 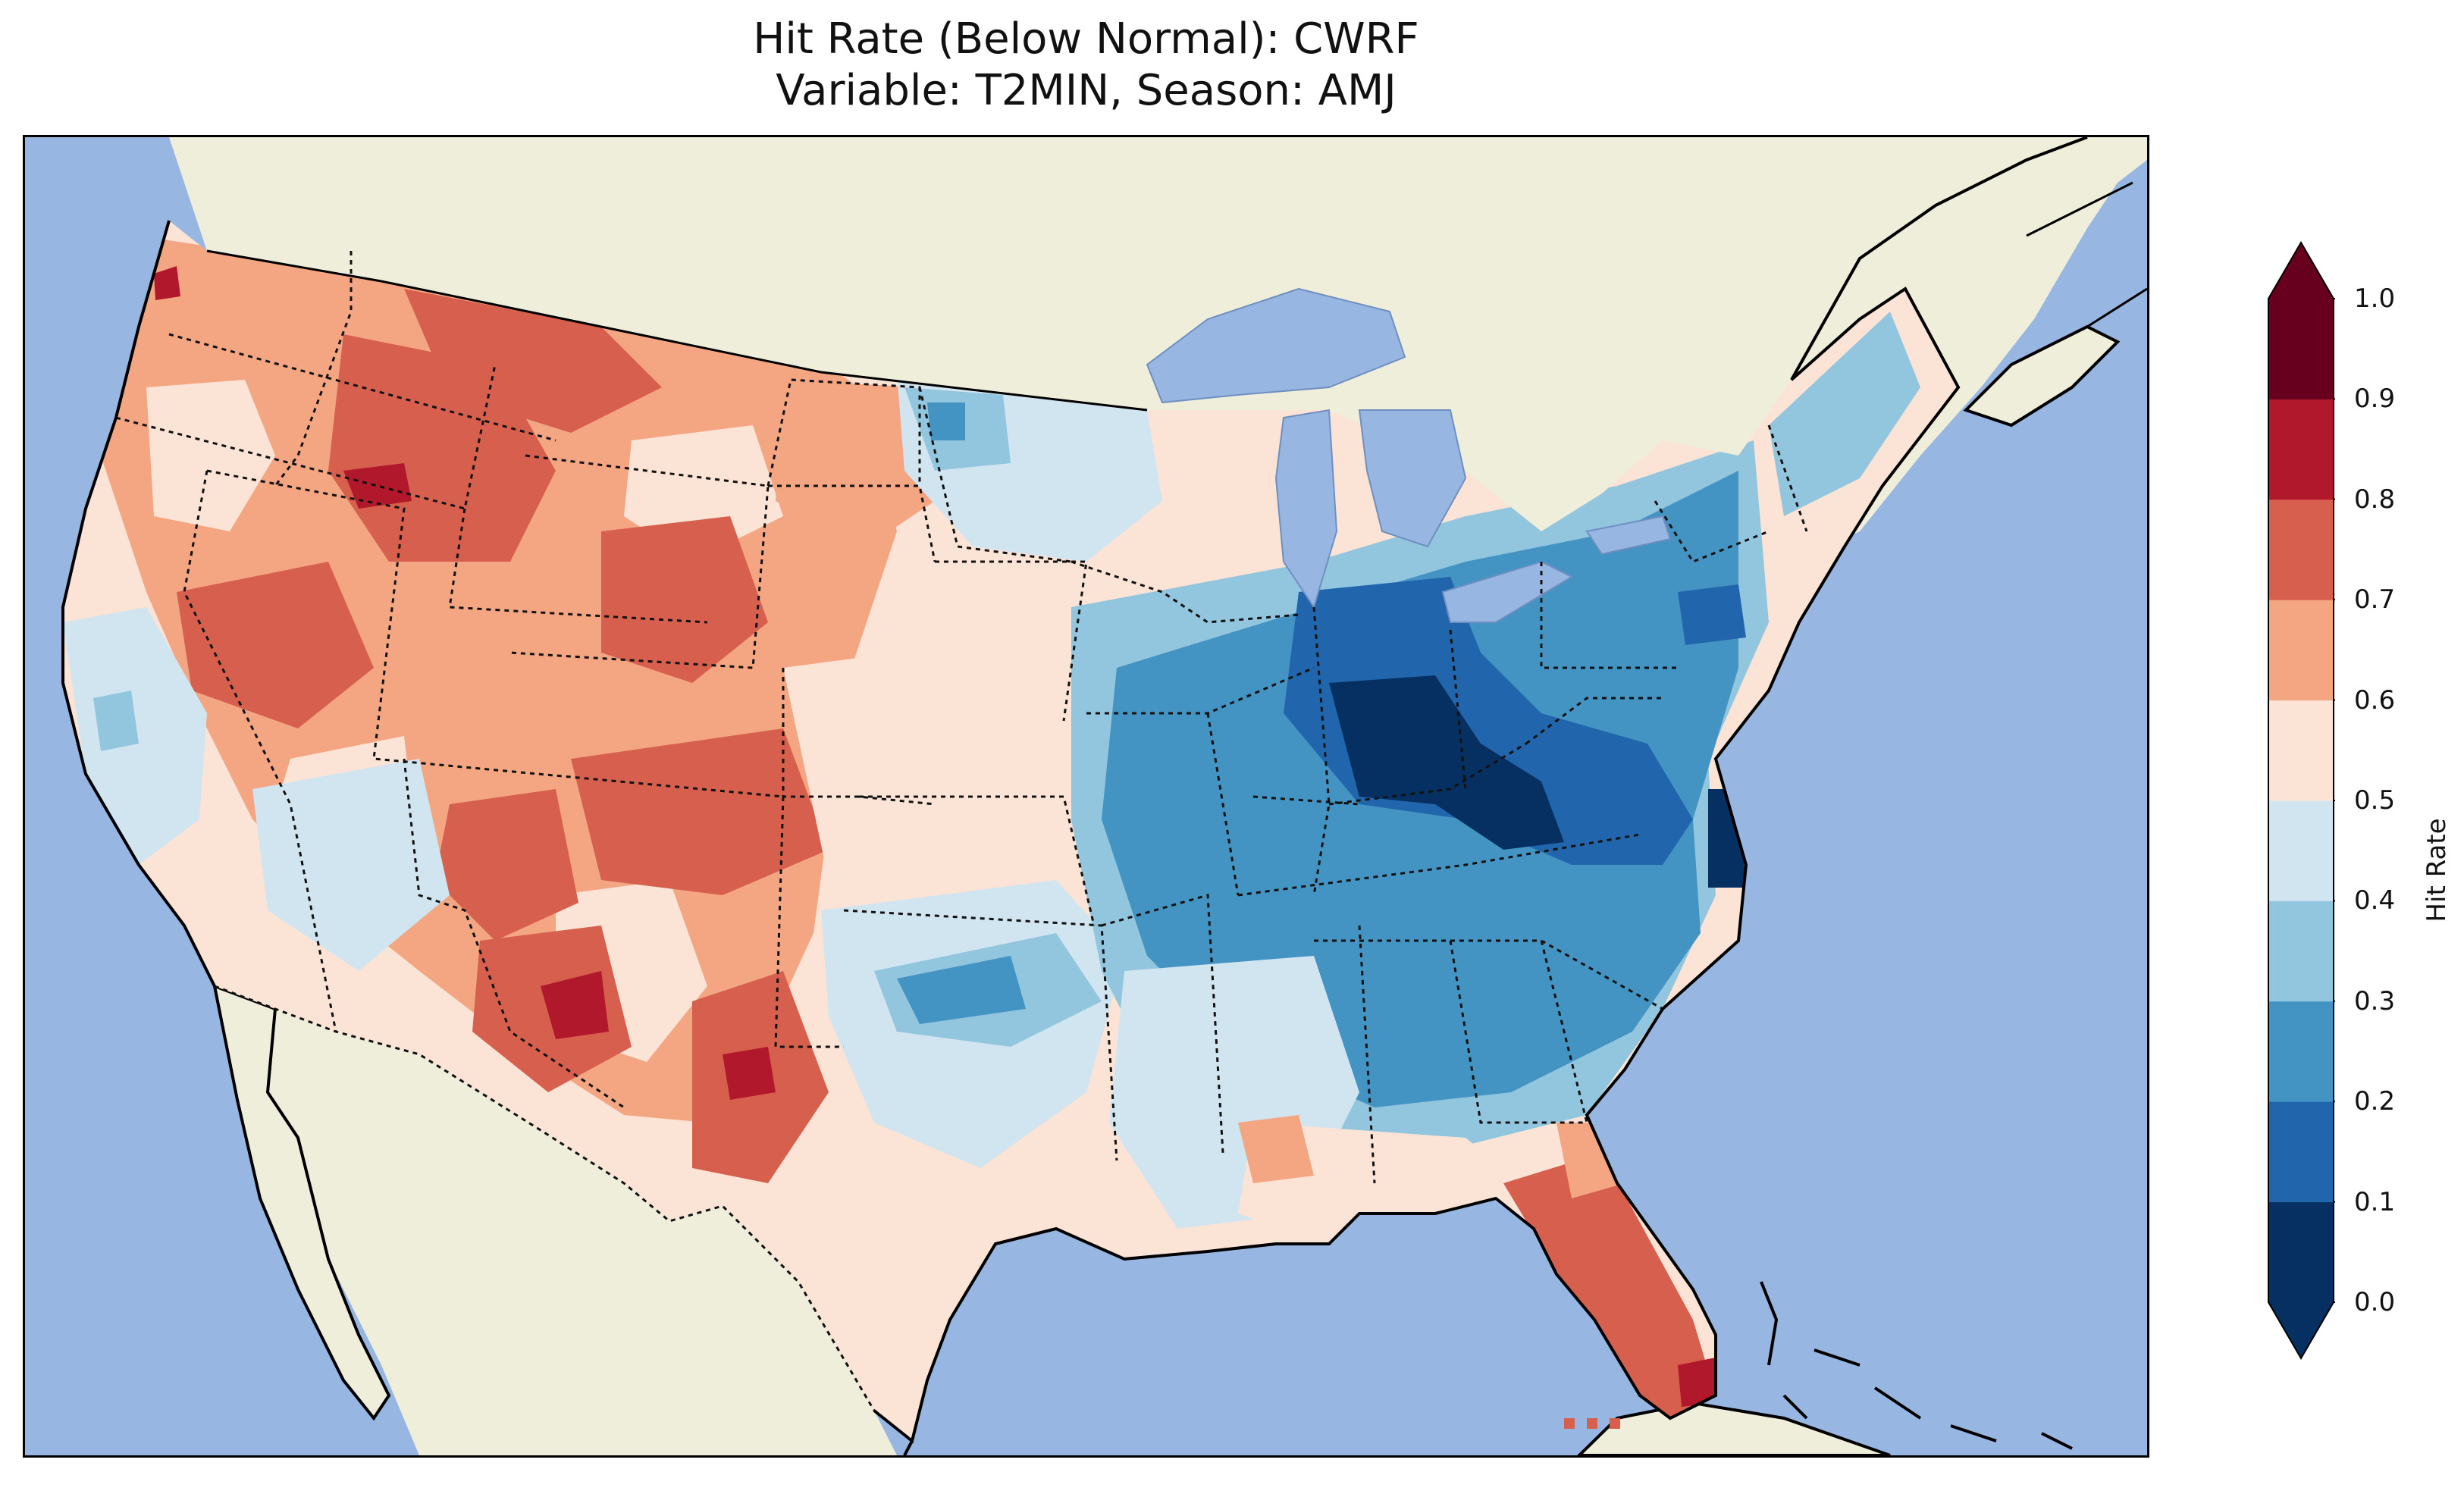 I want to click on colorbar, so click(x=2301, y=800).